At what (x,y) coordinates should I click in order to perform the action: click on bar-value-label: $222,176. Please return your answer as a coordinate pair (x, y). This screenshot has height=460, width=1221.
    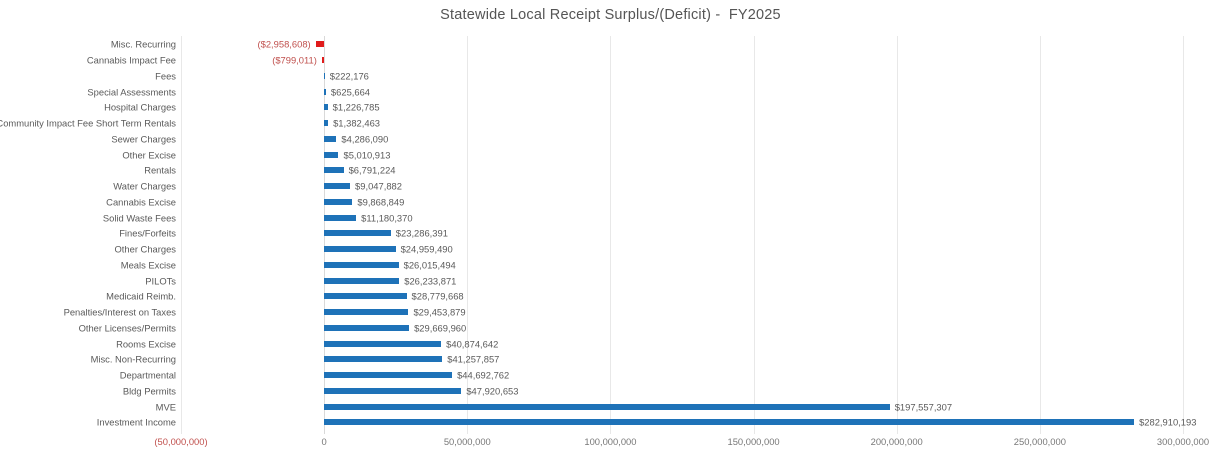
    Looking at the image, I should click on (349, 76).